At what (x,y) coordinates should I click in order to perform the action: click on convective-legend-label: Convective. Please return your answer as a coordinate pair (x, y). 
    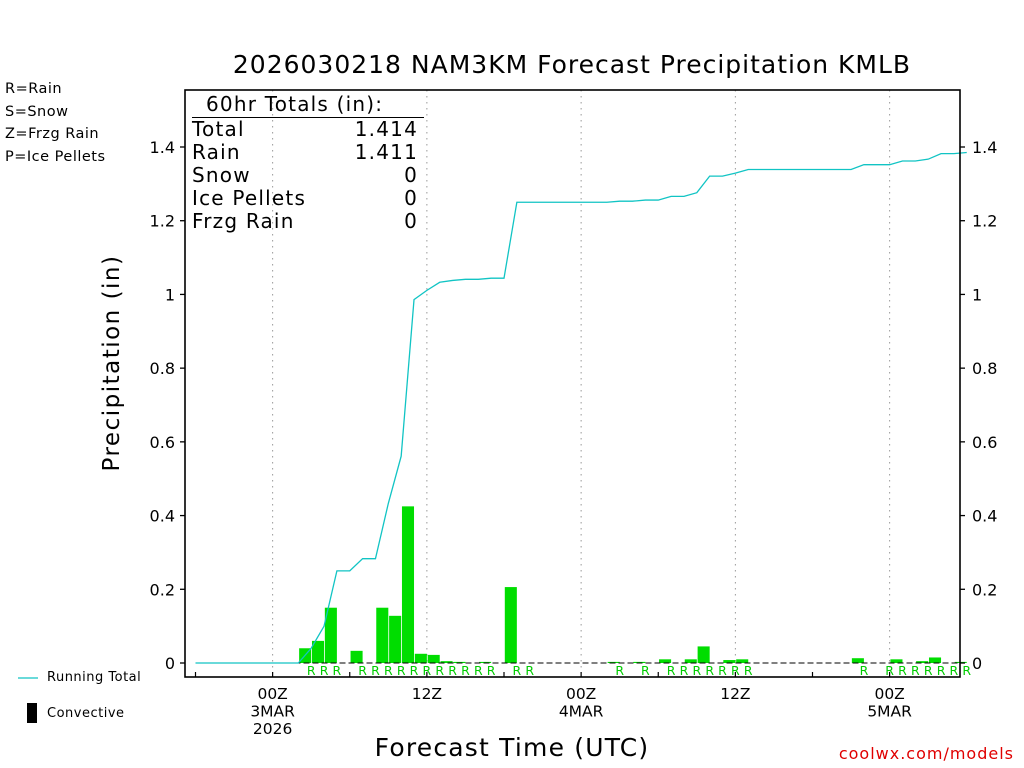
    Looking at the image, I should click on (86, 713).